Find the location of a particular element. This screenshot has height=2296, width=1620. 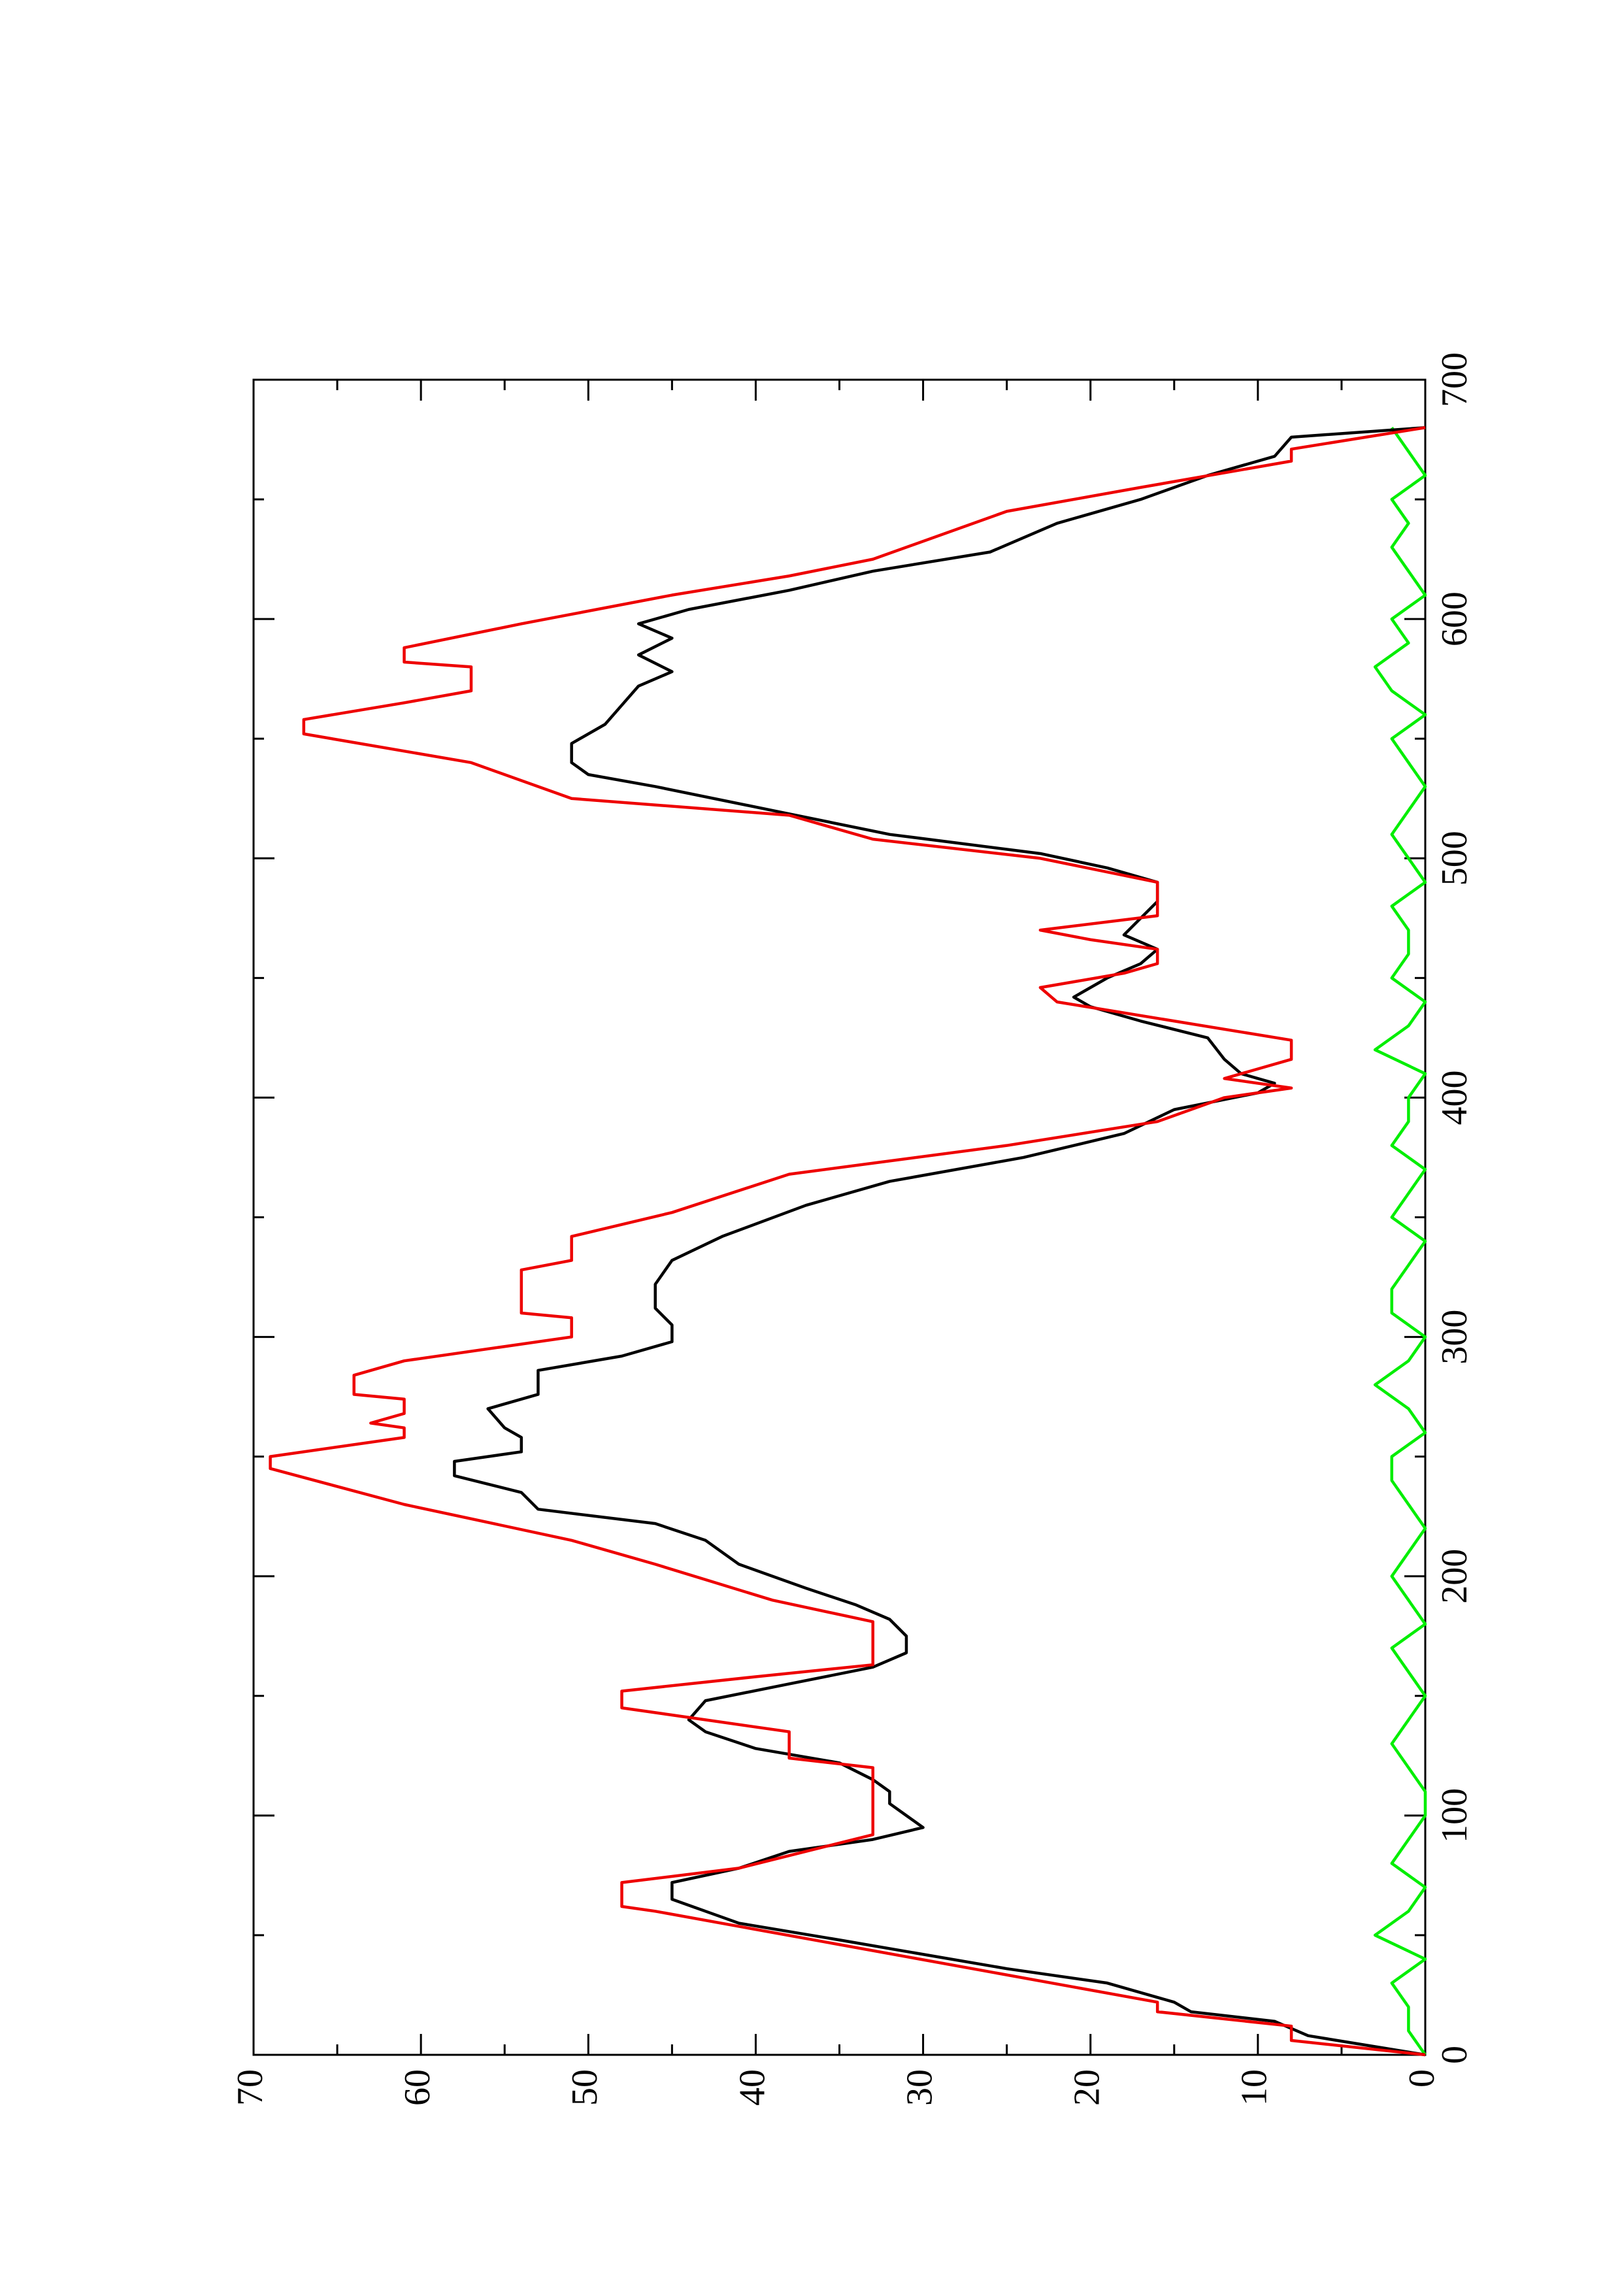

y-tick-label: 50 is located at coordinates (585, 2087).